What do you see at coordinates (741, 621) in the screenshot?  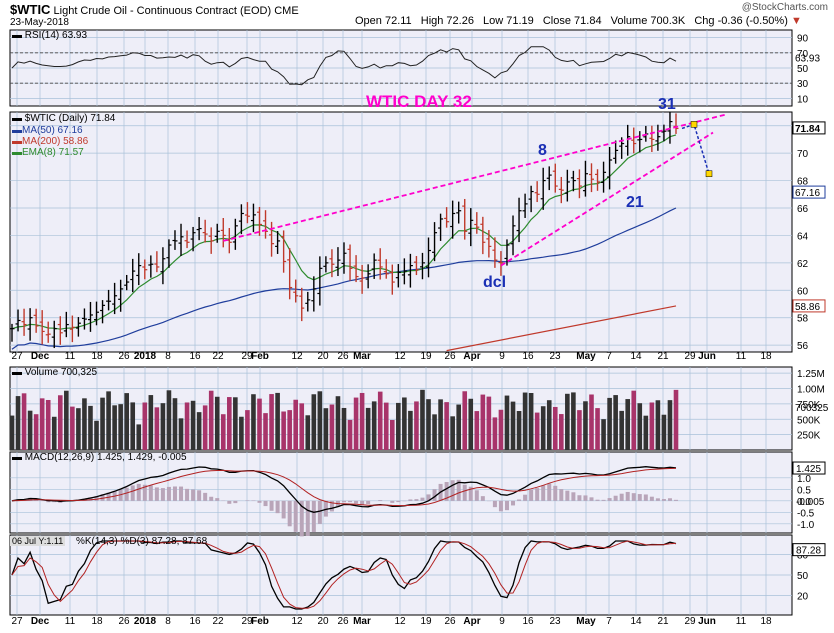 I see `x-tick-label: 11` at bounding box center [741, 621].